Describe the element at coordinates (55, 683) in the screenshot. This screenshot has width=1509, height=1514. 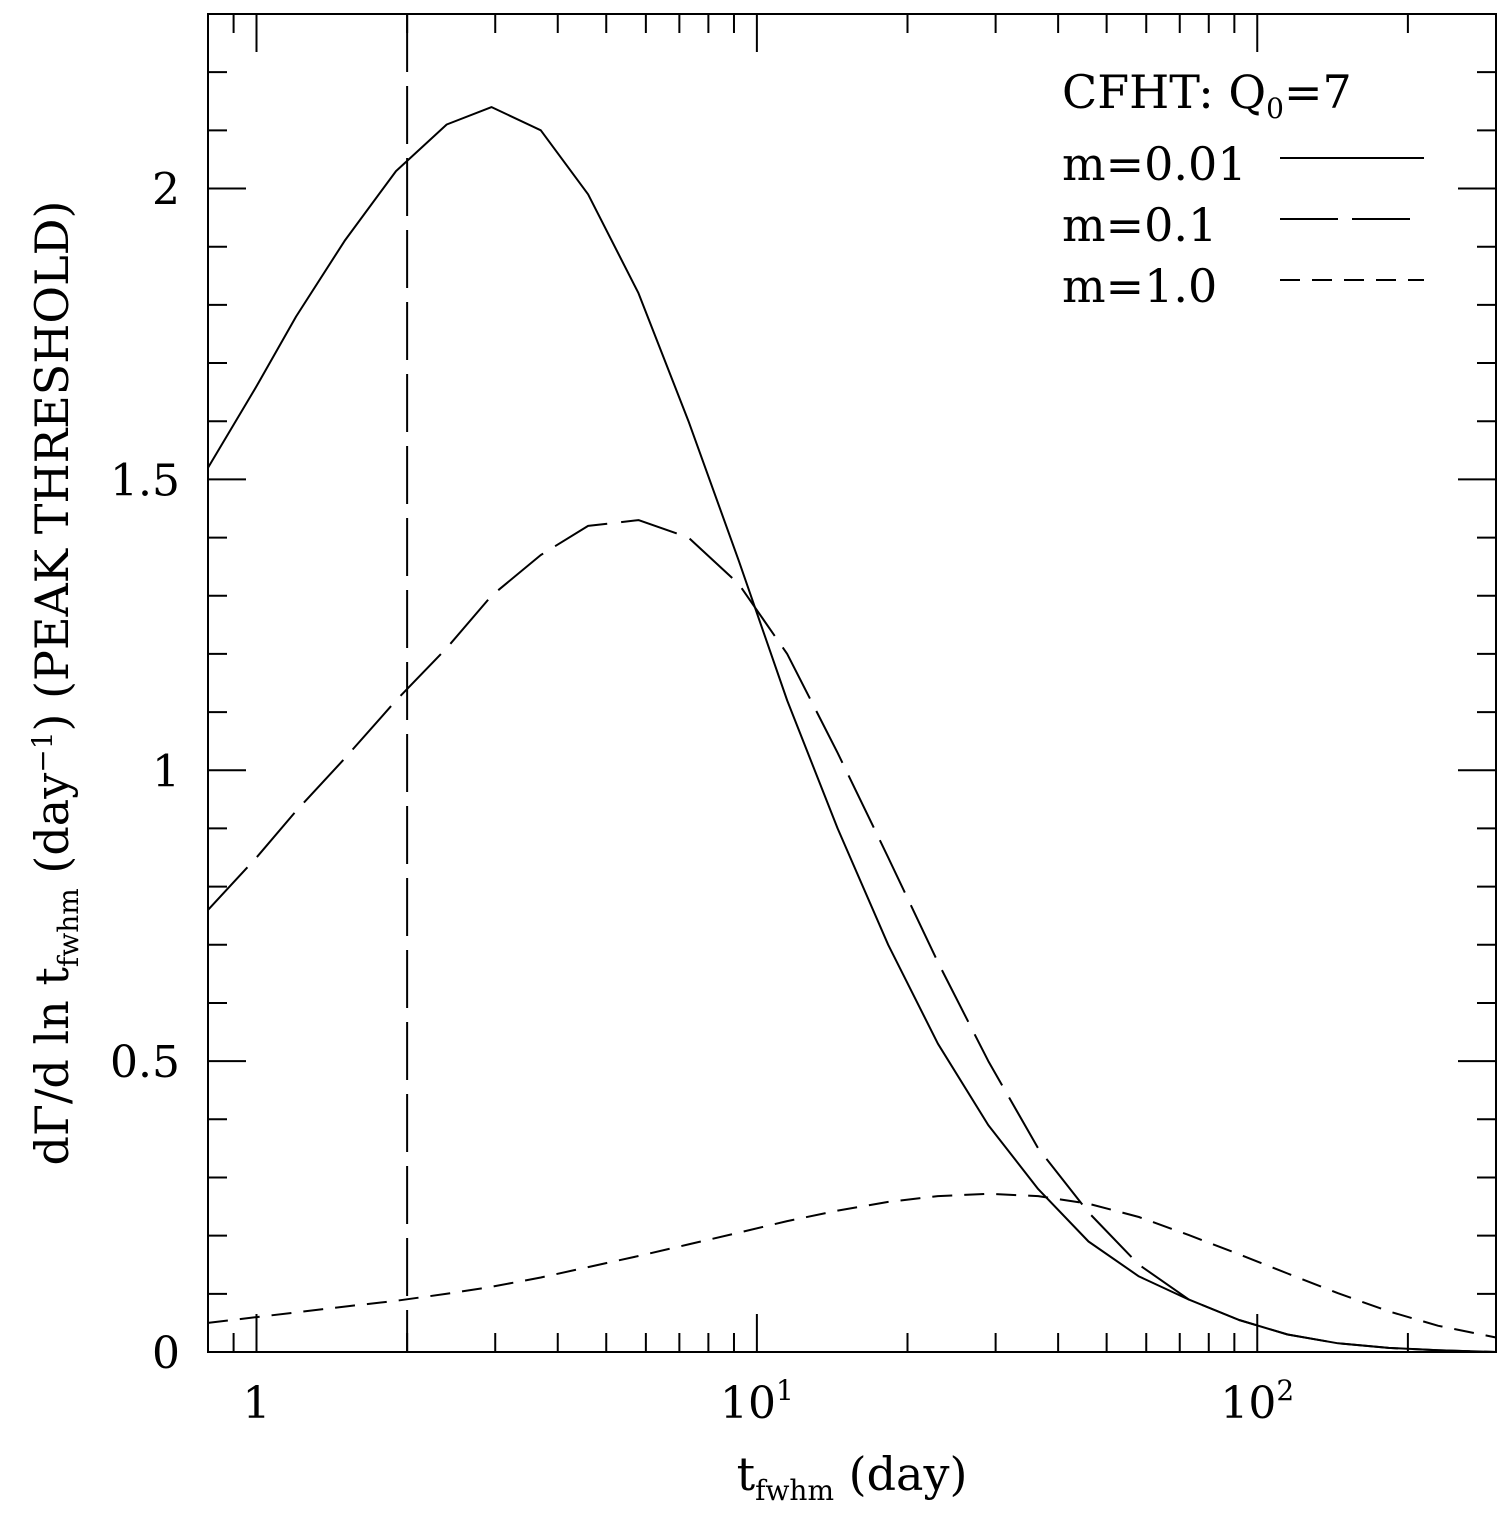
I see `y-axis-label: dΓ/d ln tfwhm (day−1) (PEAK THRESHOLD)` at that location.